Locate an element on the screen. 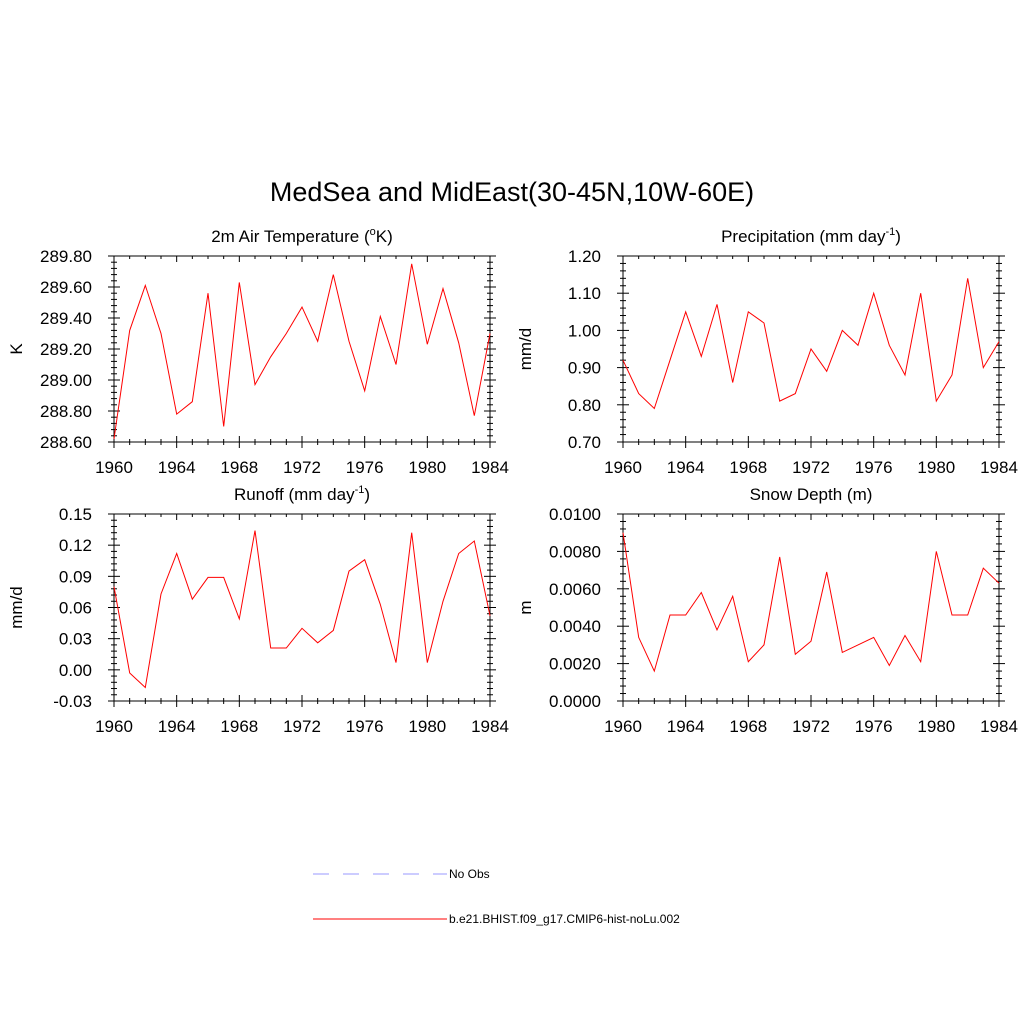 Image resolution: width=1024 pixels, height=1024 pixels. y-tick-label: 288.80 is located at coordinates (66, 411).